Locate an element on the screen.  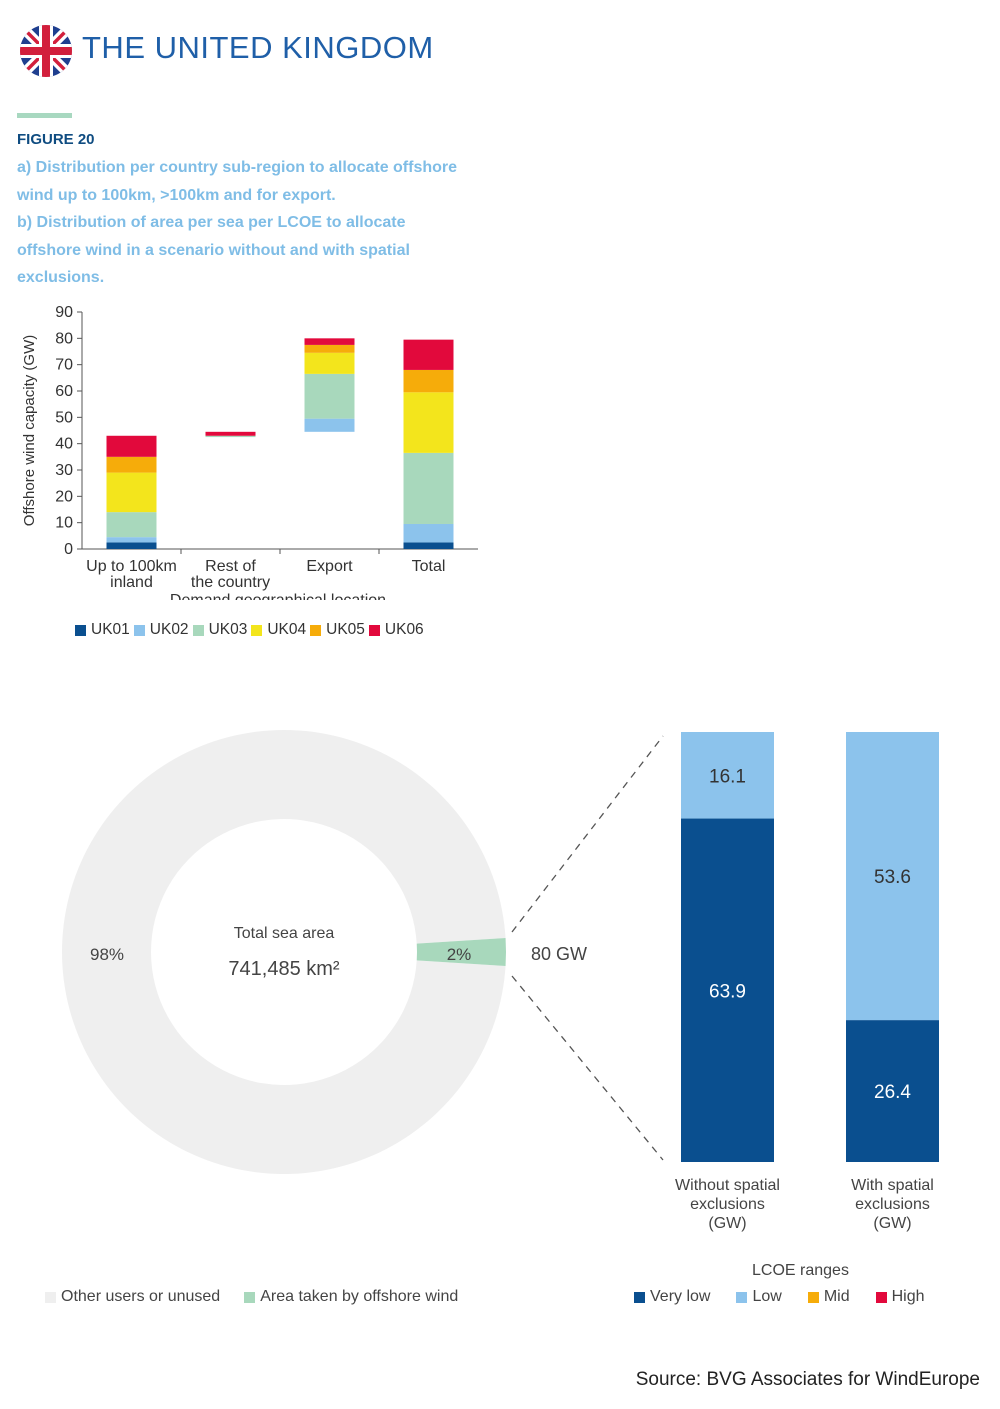
regions-legend: UK01 UK02 UK03 UK04 UK05 UK06 is located at coordinates (251, 630).